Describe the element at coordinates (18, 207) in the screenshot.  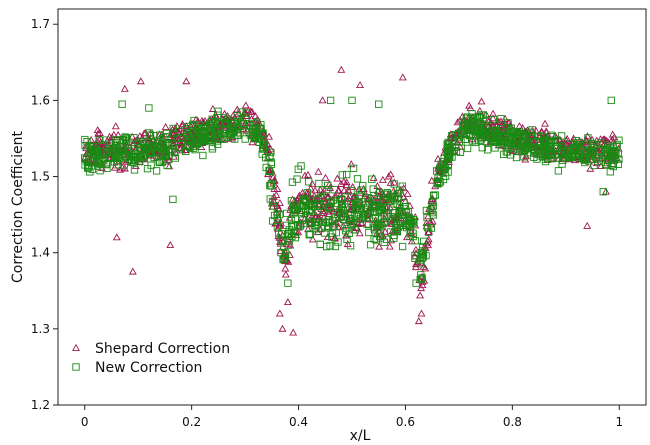
I see `y-axis-title: Correction Coefficient` at that location.